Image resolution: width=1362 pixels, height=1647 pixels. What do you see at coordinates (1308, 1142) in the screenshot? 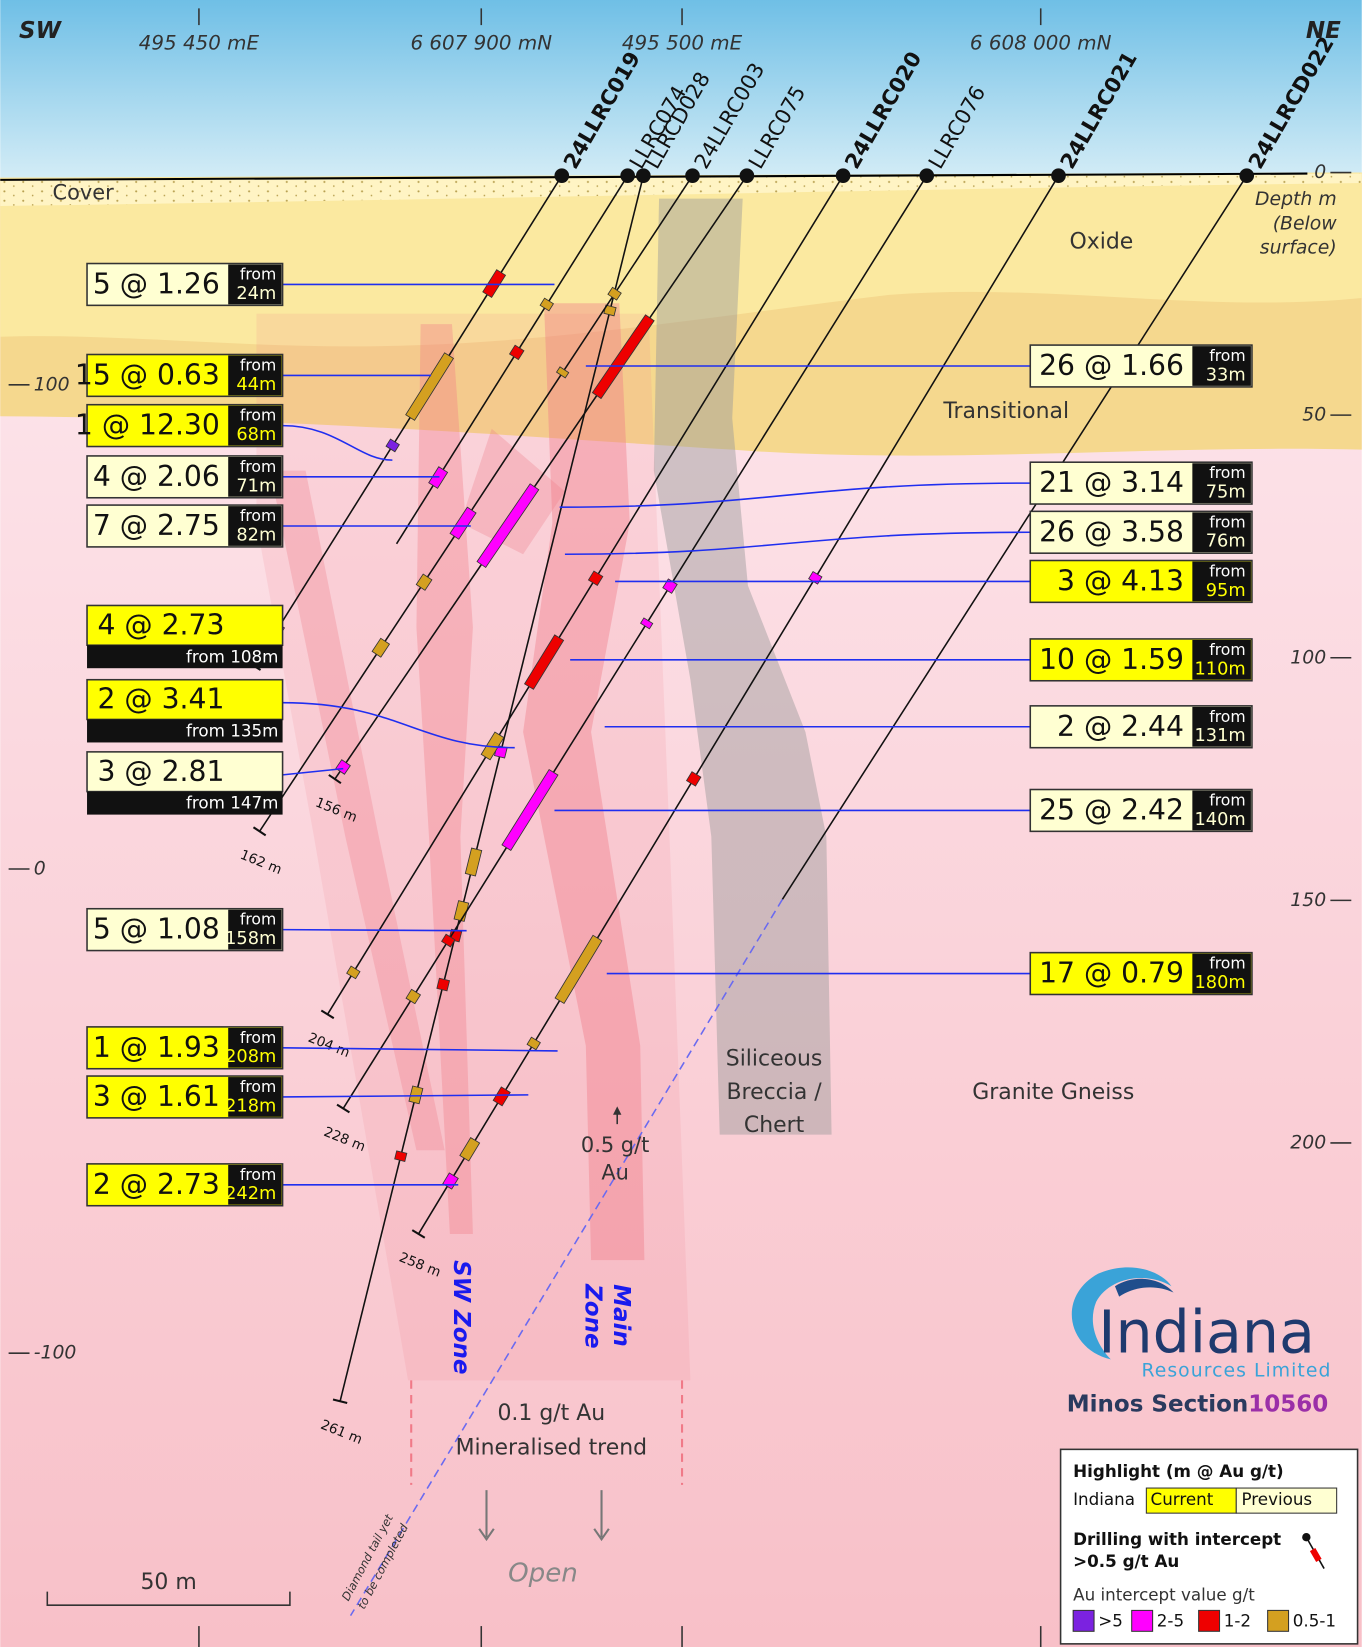
I see `depth-tick-label: 200` at bounding box center [1308, 1142].